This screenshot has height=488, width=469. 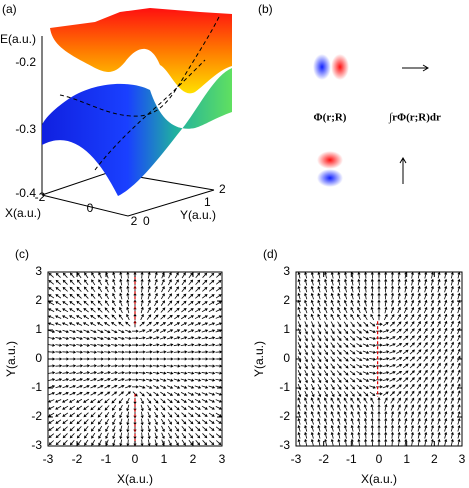 I want to click on y-tick-label: 0, so click(x=38, y=358).